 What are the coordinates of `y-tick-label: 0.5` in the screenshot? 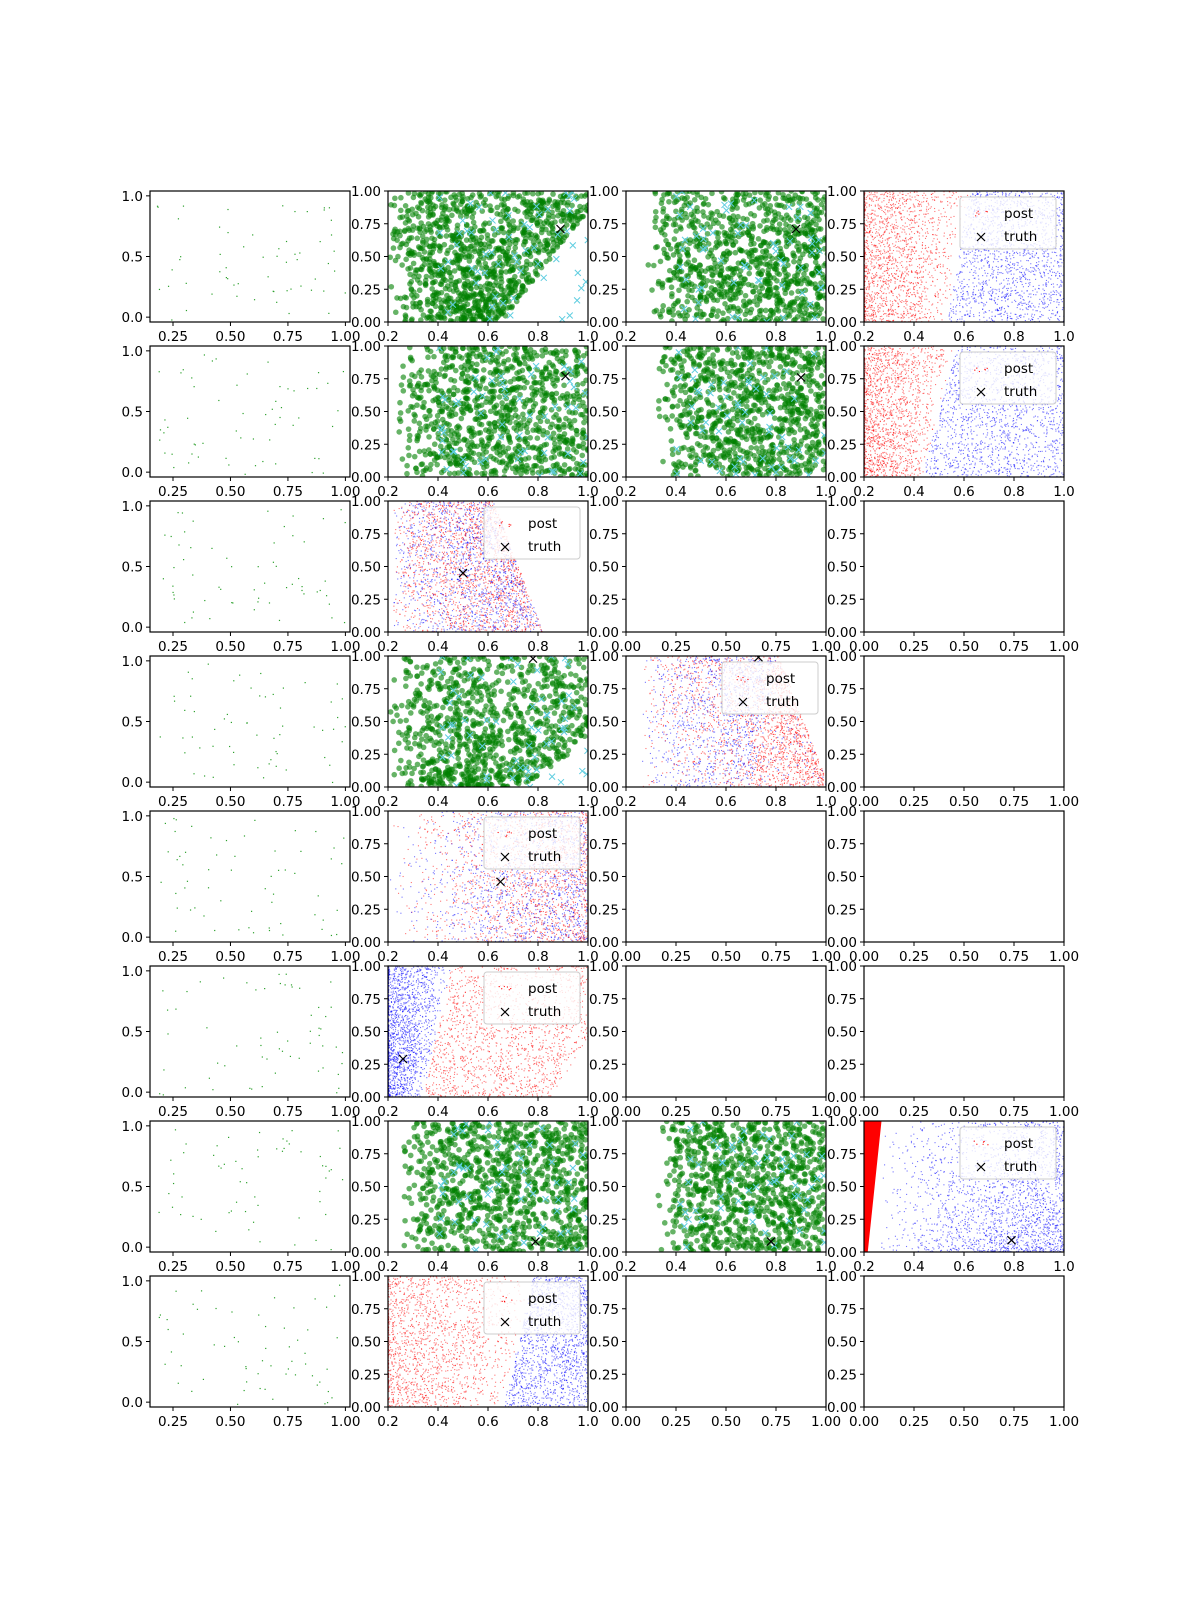 It's located at (132, 258).